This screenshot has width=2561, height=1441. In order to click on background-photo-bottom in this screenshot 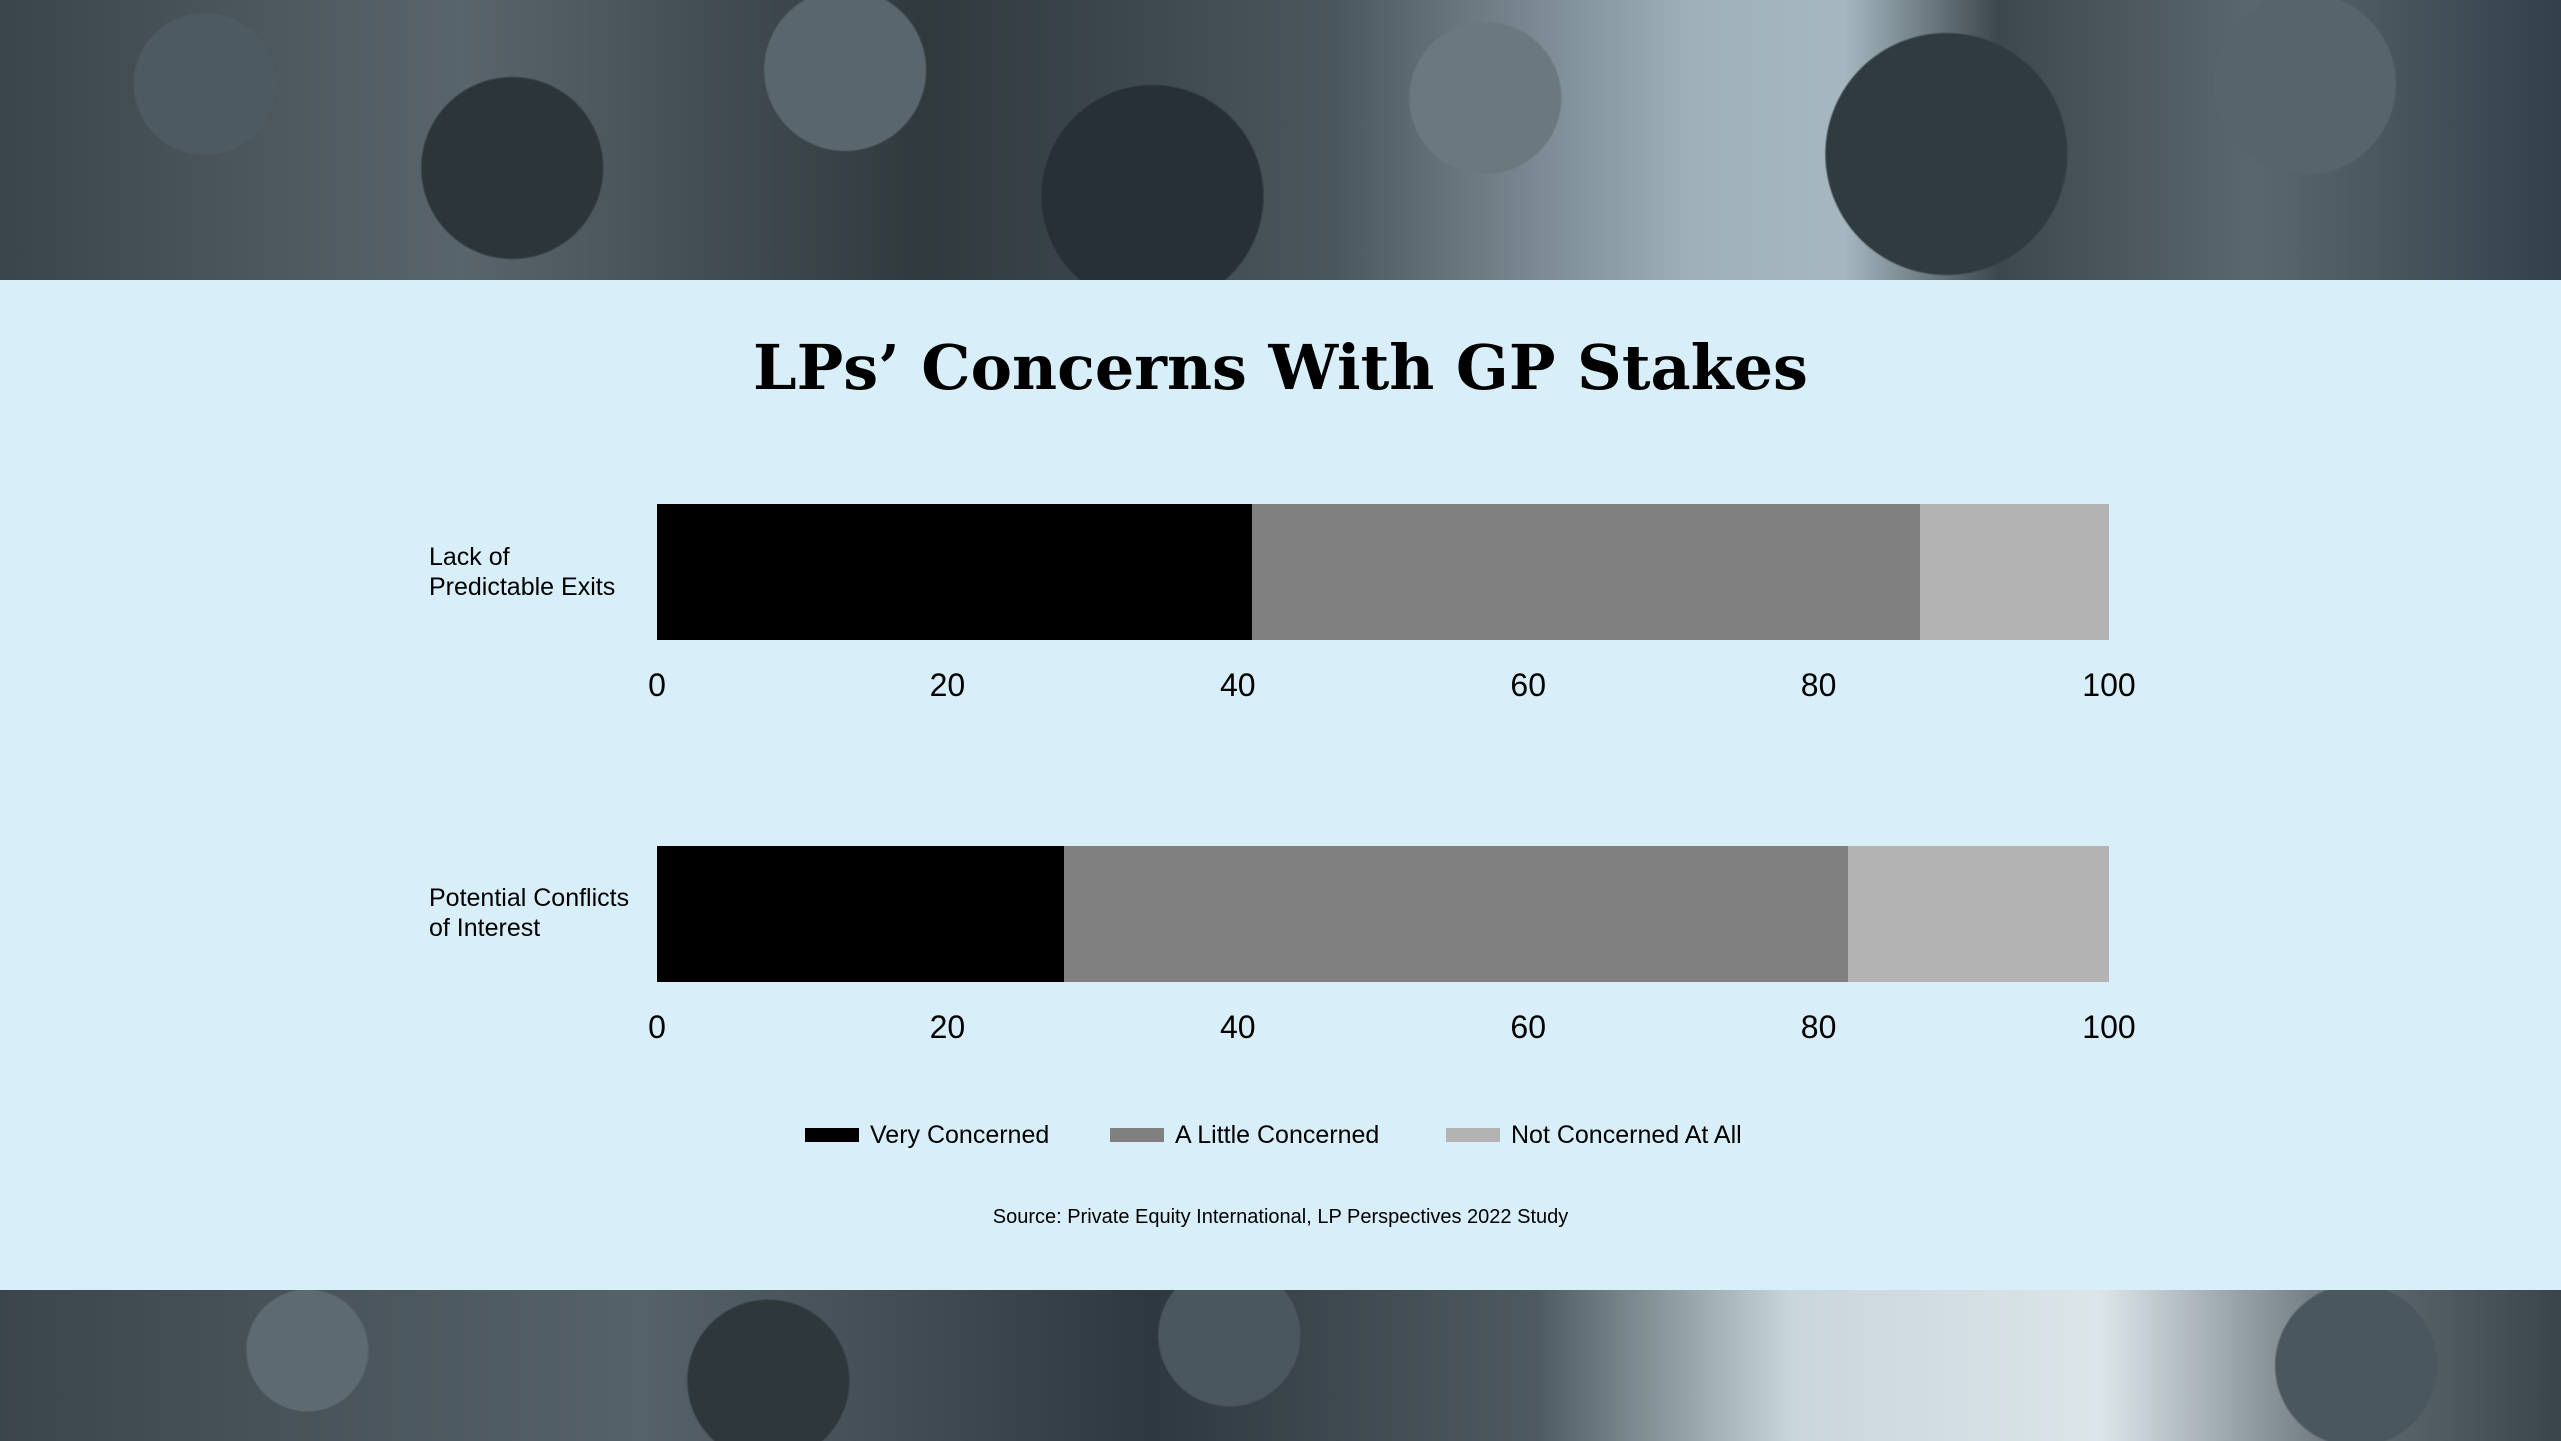, I will do `click(1280, 1365)`.